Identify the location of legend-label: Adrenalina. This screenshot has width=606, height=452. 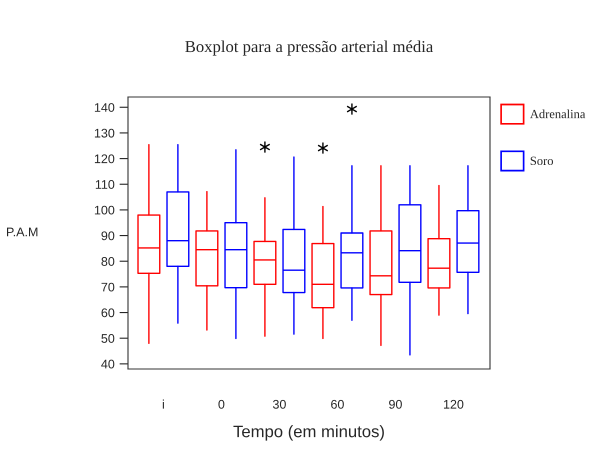
(558, 113).